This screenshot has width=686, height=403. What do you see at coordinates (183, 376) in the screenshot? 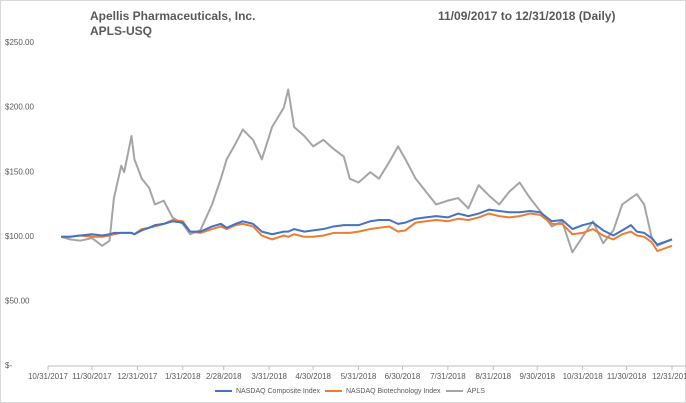
I see `x-tick-label: 1/31/2018` at bounding box center [183, 376].